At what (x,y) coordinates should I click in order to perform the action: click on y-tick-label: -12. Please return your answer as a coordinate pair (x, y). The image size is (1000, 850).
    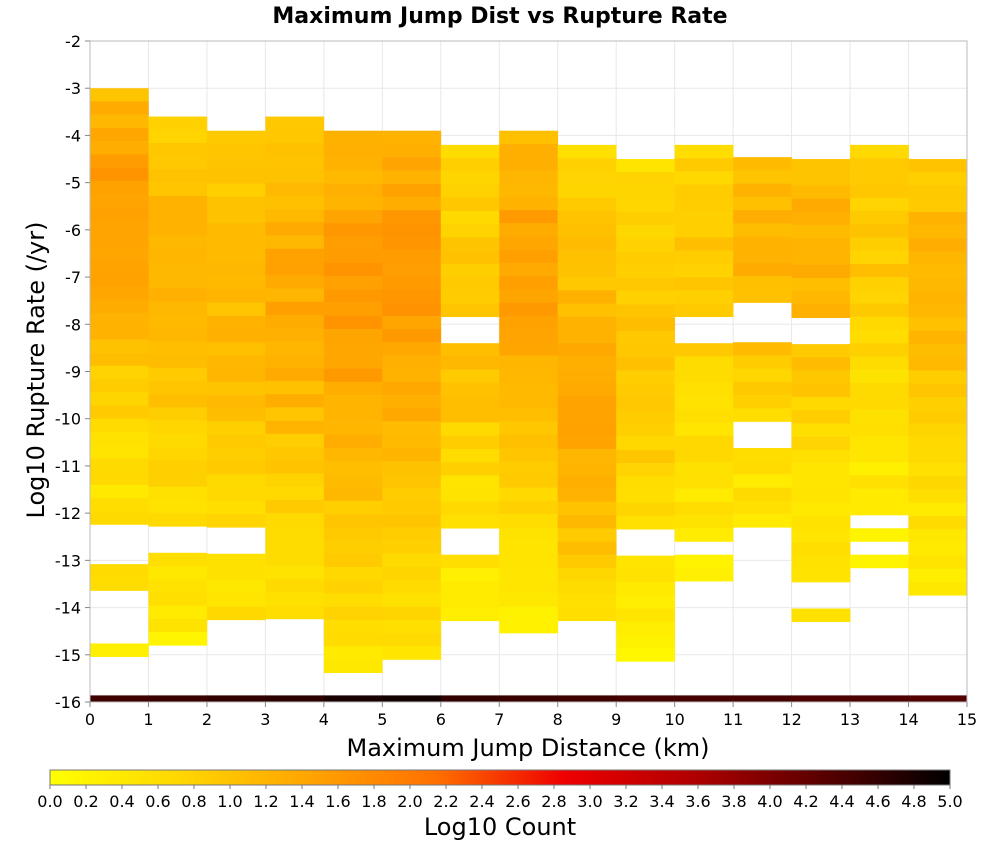
    Looking at the image, I should click on (68, 513).